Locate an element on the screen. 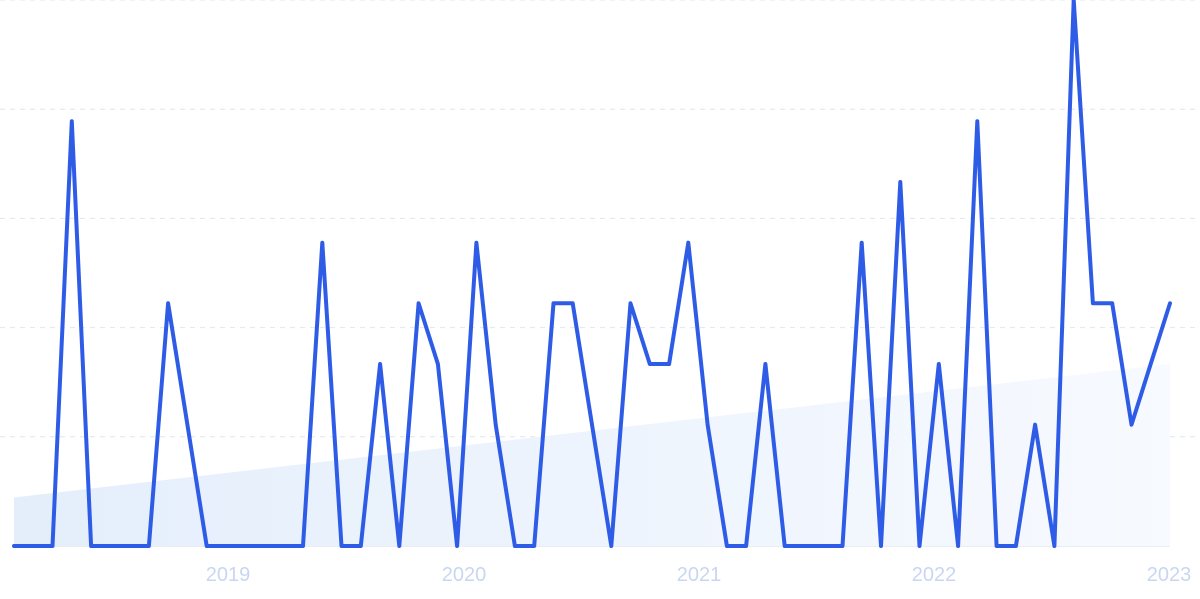 Image resolution: width=1200 pixels, height=599 pixels. x-tick-label: 2022 is located at coordinates (934, 575).